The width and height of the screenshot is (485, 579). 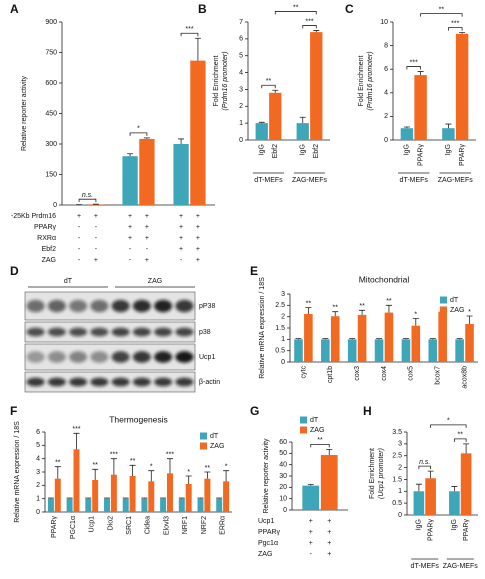 What do you see at coordinates (397, 503) in the screenshot?
I see `y-tick-label: 0.5` at bounding box center [397, 503].